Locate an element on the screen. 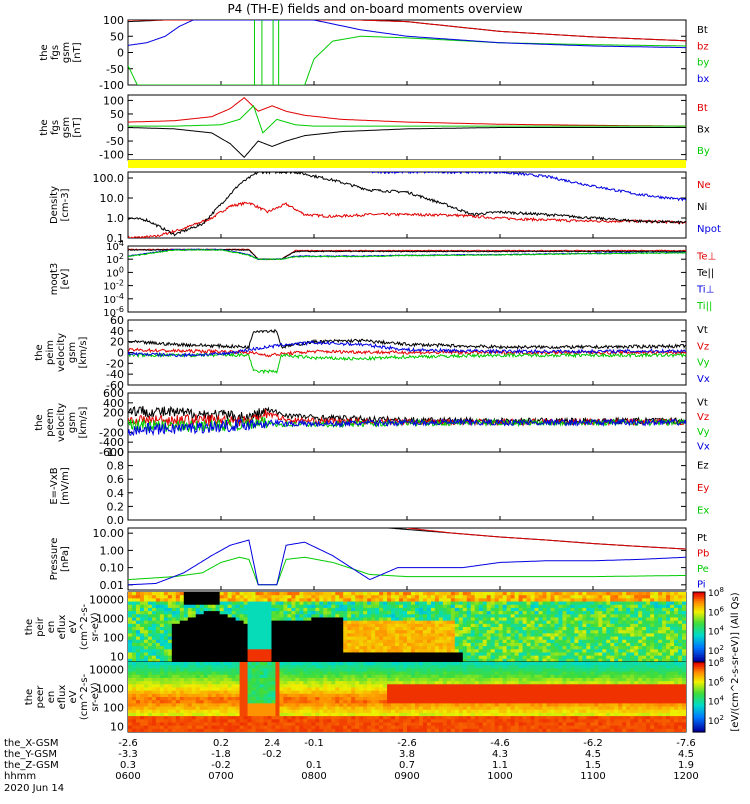 Image resolution: width=750 pixels, height=804 pixels. series-Bx is located at coordinates (407, 143).